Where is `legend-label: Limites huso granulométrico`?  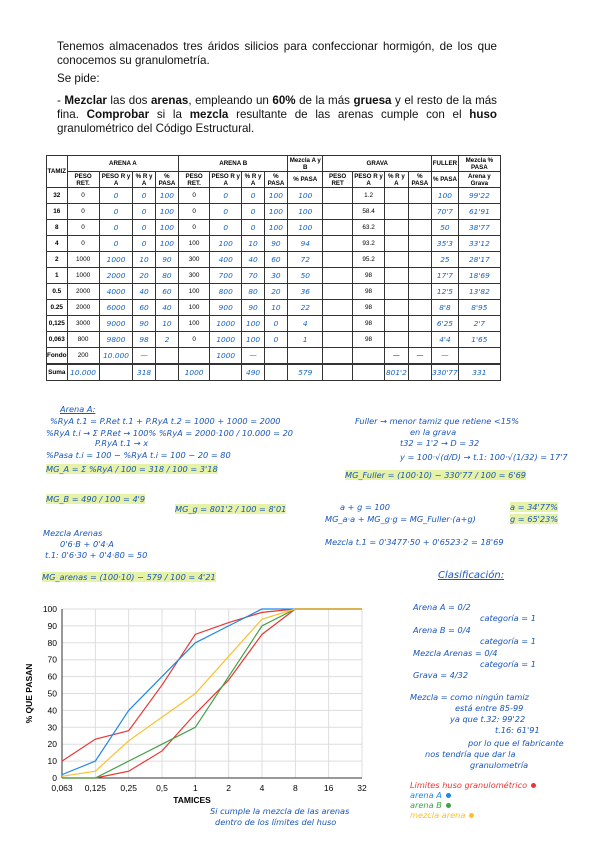 legend-label: Limites huso granulométrico is located at coordinates (469, 785).